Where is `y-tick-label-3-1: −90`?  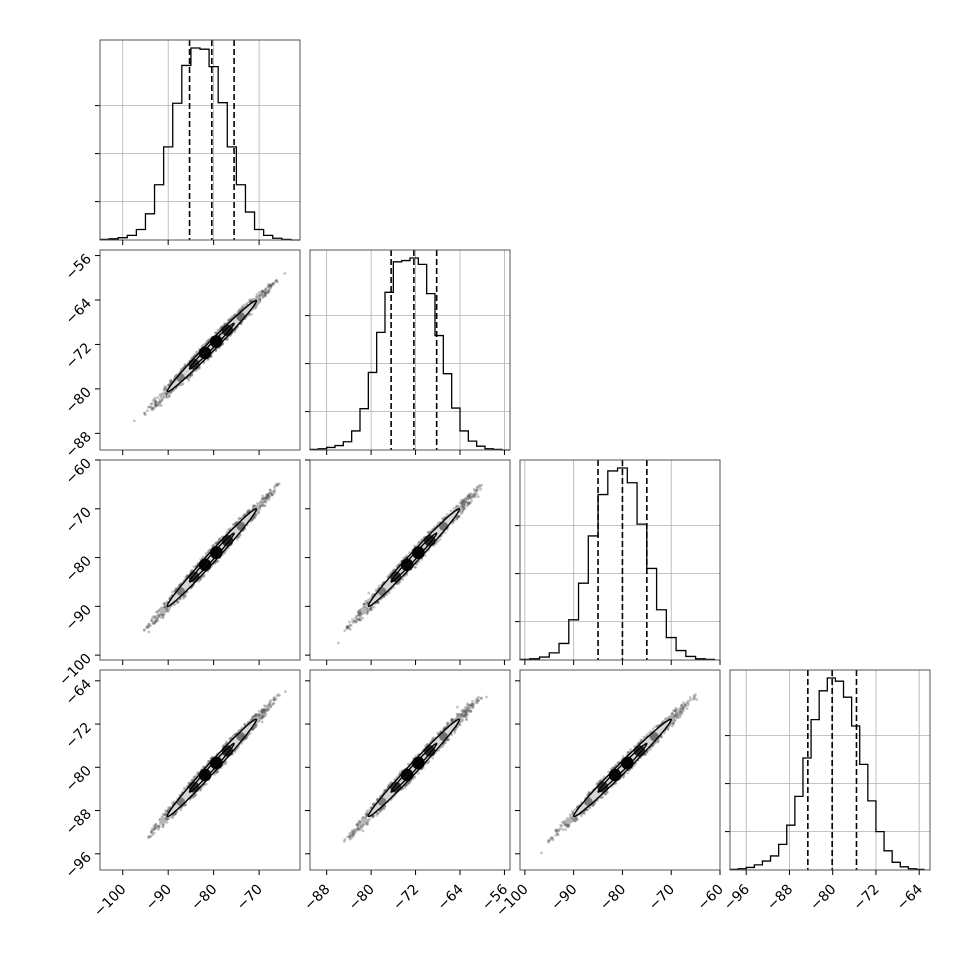
y-tick-label-3-1: −90 is located at coordinates (79, 618).